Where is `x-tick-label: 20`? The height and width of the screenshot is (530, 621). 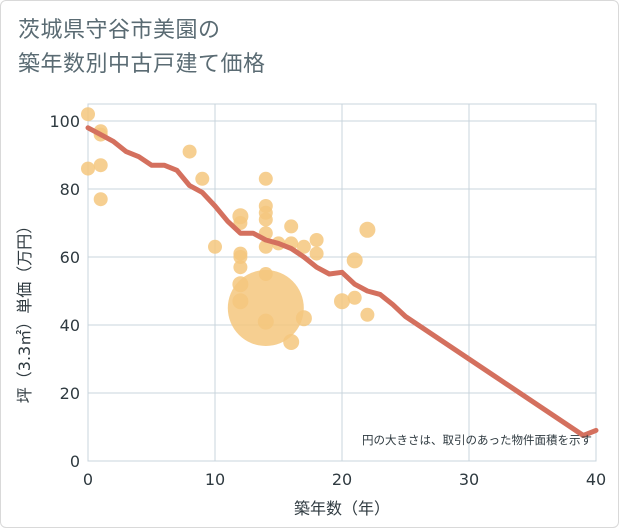
x-tick-label: 20 is located at coordinates (342, 479).